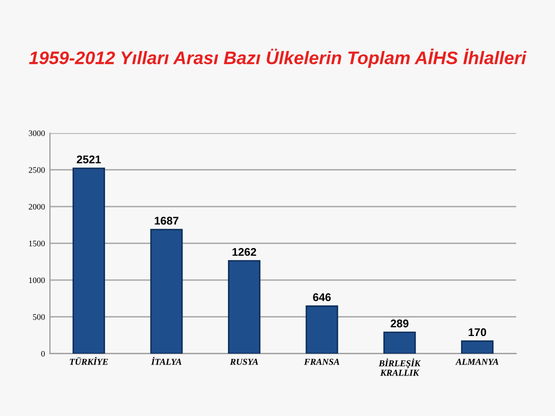 Image resolution: width=555 pixels, height=416 pixels. I want to click on x-tick-label: FRANSA, so click(322, 361).